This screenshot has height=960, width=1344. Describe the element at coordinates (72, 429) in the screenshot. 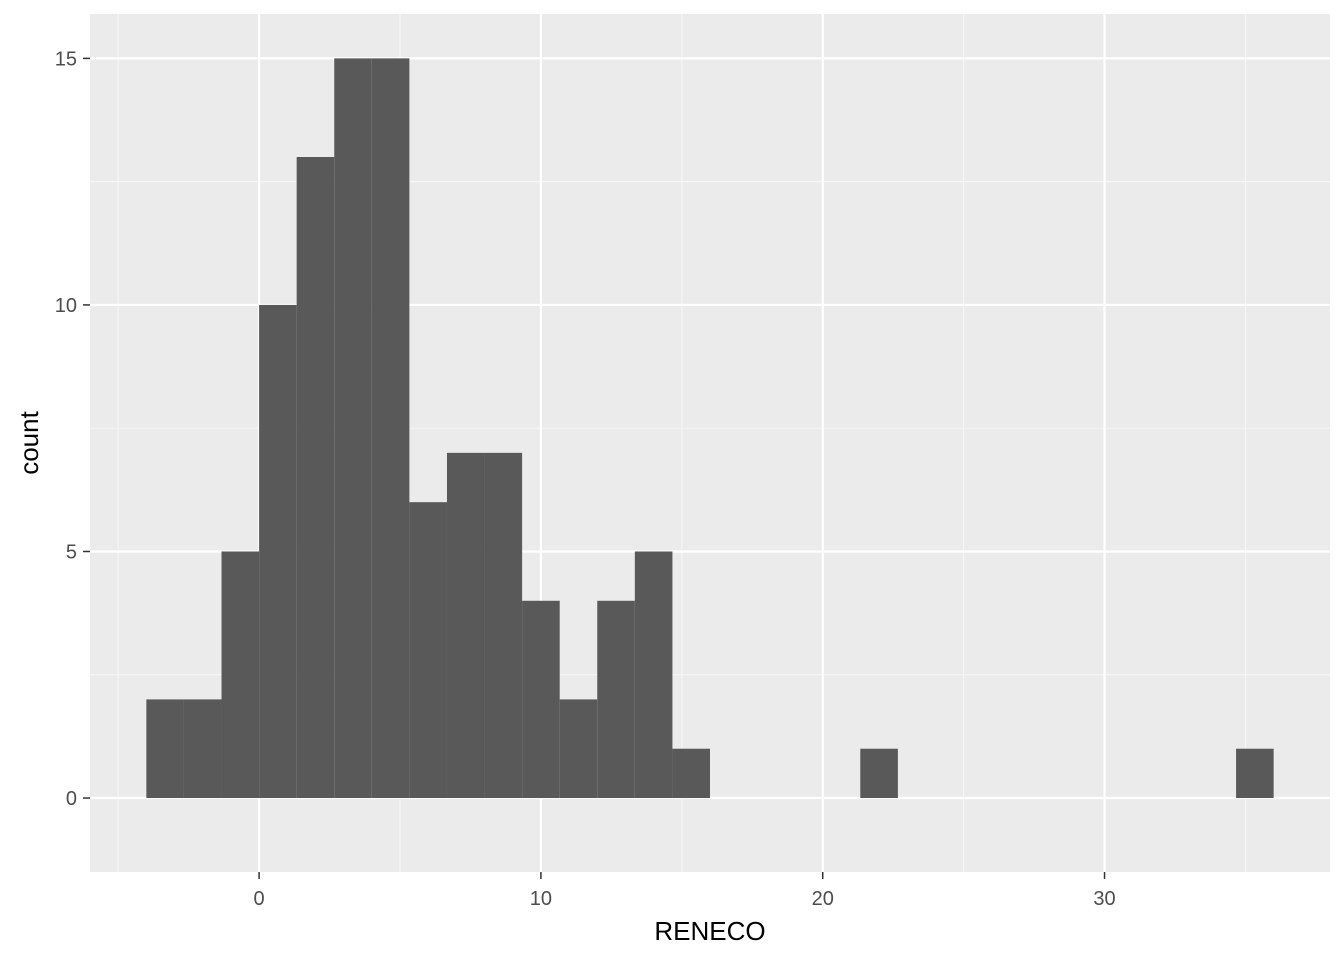

I see `y-axis: 0 5 10 15` at that location.